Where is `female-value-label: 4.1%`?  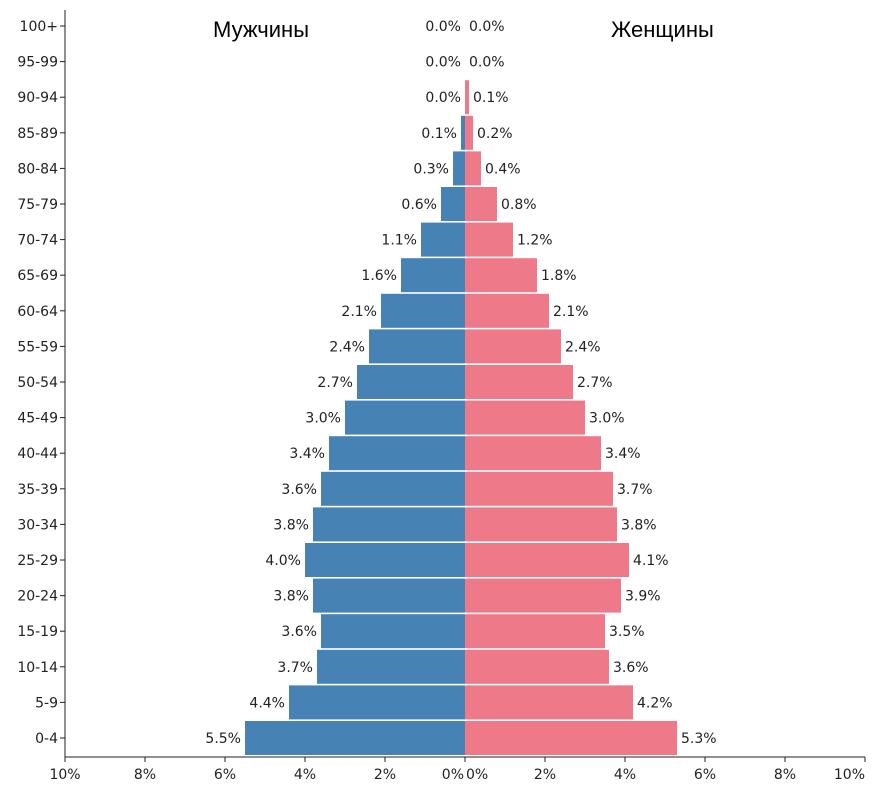
female-value-label: 4.1% is located at coordinates (651, 561).